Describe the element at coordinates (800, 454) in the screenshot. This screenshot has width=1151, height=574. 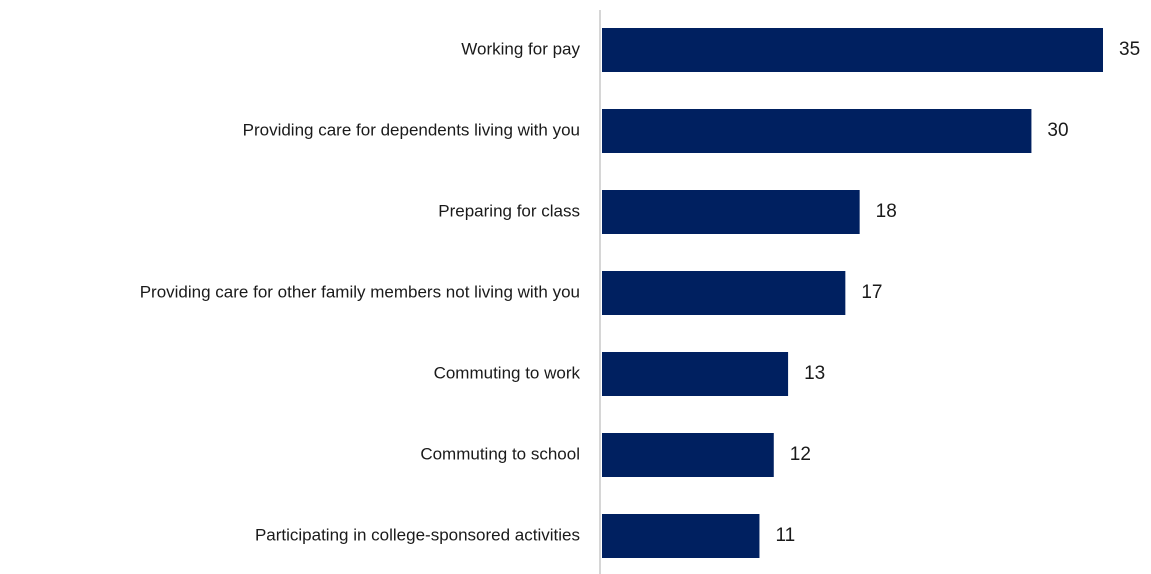
I see `value-label-5: 12` at that location.